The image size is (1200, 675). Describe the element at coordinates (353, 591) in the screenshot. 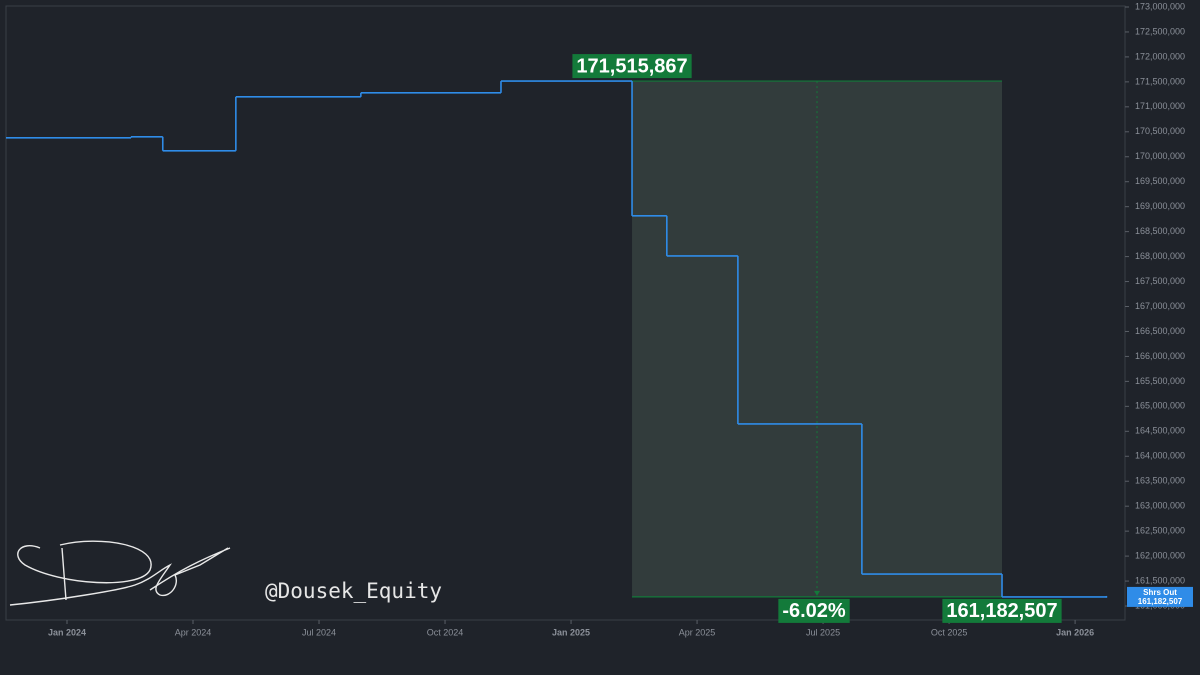

I see `watermark: @Dousek_Equity` at that location.